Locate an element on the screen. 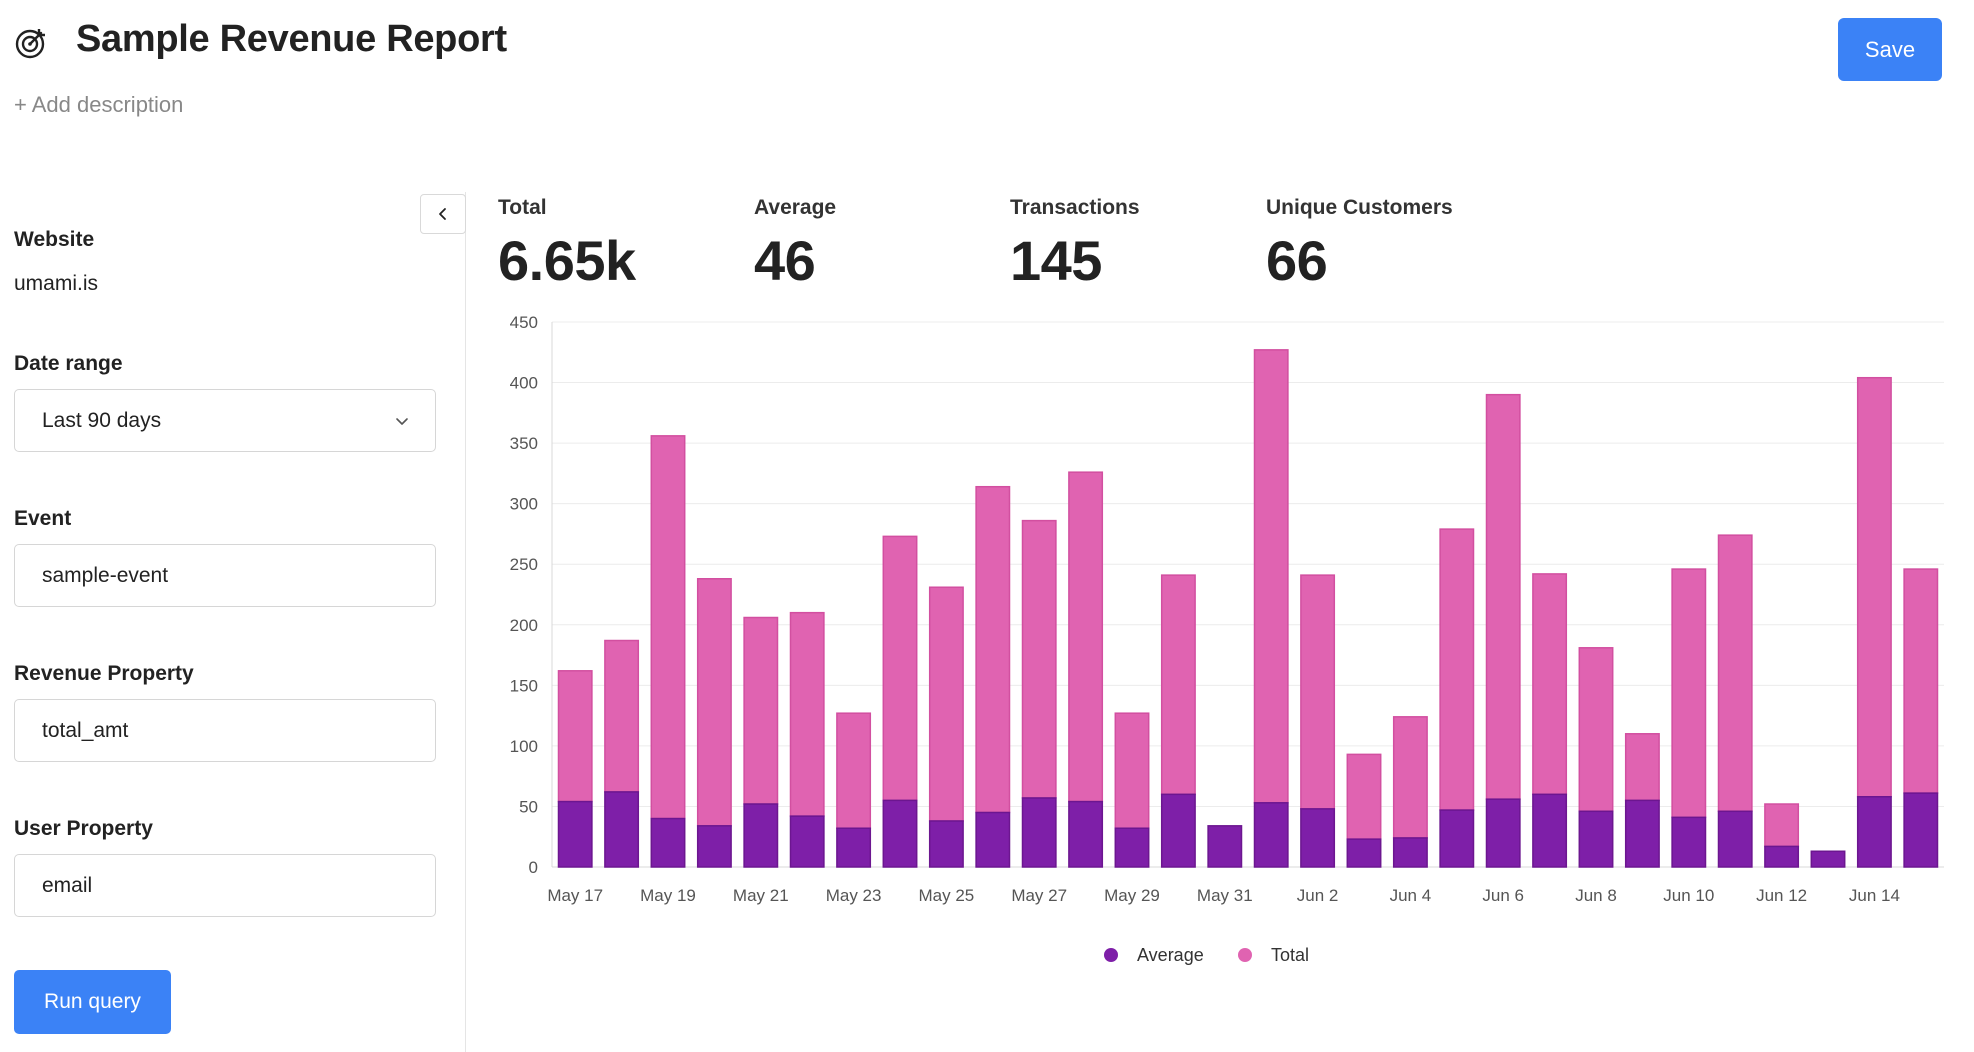  y-tick-label: 250 is located at coordinates (524, 564).